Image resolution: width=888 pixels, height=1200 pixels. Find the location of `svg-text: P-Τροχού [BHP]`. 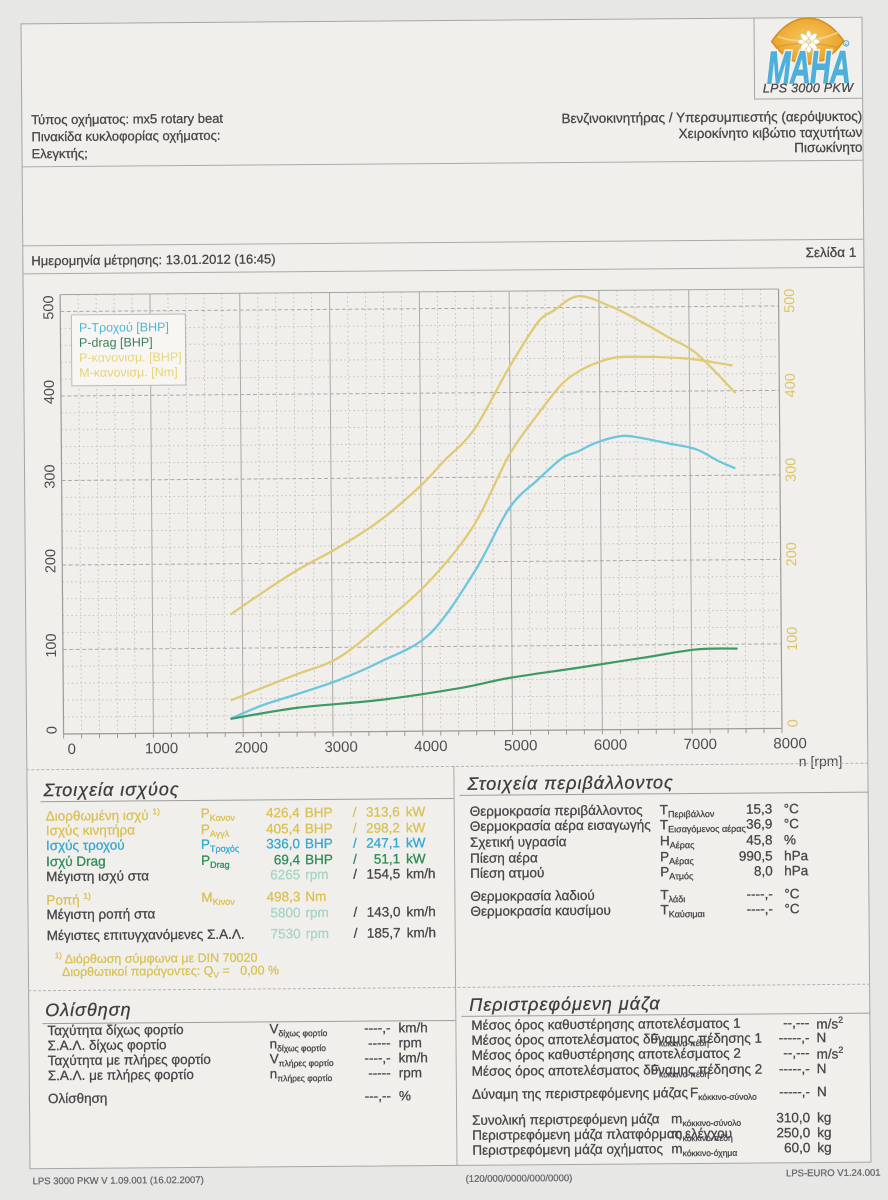

svg-text: P-Τροχού [BHP] is located at coordinates (124, 327).